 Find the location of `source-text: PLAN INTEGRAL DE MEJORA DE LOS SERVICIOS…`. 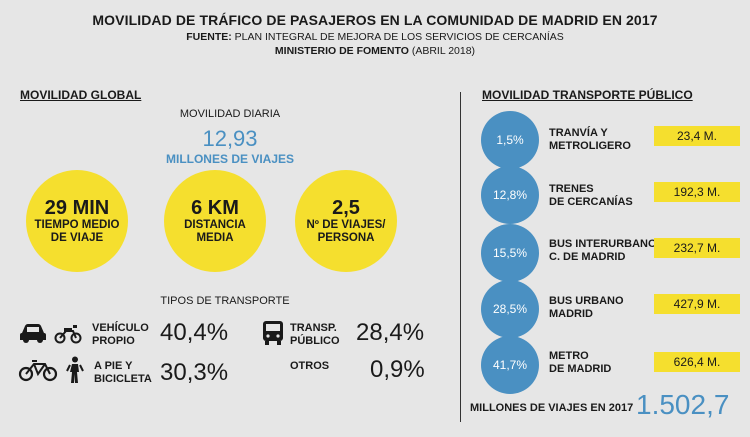

source-text: PLAN INTEGRAL DE MEJORA DE LOS SERVICIOS… is located at coordinates (399, 37).